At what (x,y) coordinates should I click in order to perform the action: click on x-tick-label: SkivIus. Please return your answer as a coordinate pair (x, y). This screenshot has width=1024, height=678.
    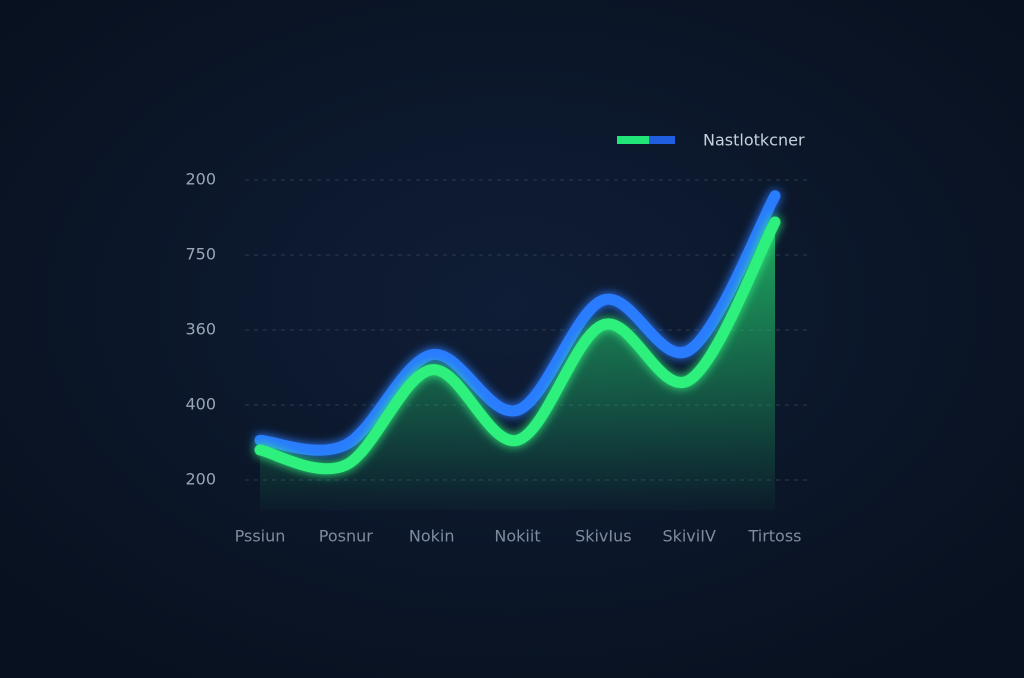
    Looking at the image, I should click on (603, 536).